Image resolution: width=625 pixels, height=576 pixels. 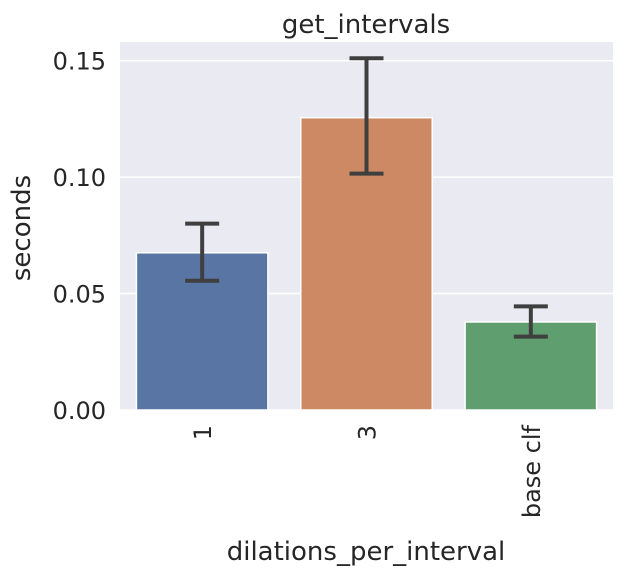 I want to click on y-tick-labels: 0.00 0.05 0.10 0.15, so click(x=79, y=236).